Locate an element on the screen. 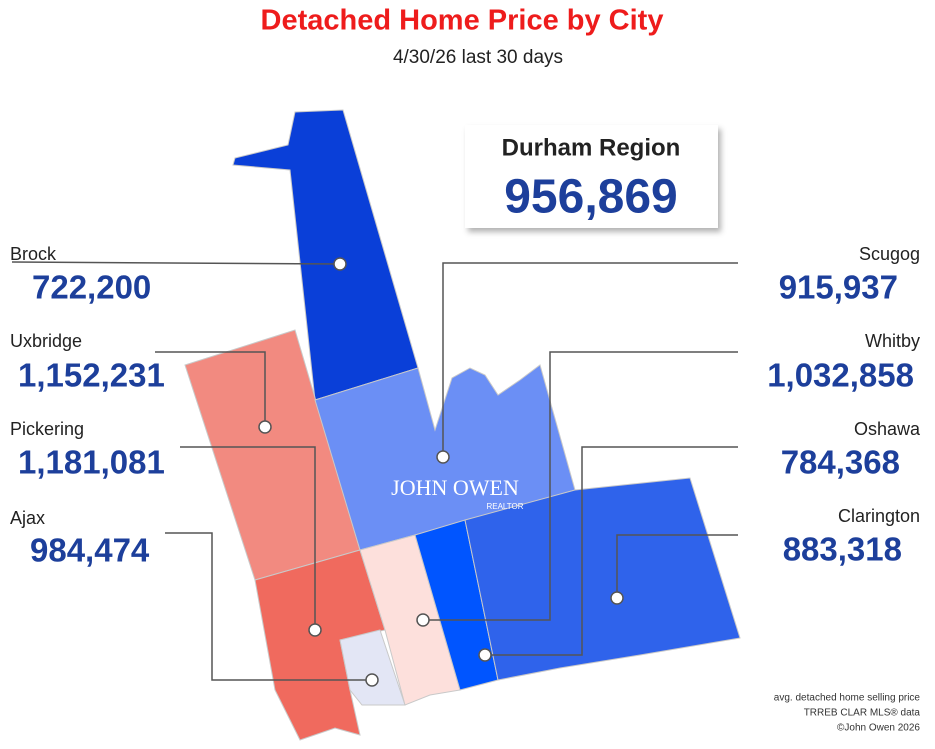  city-price: 1,032,858 is located at coordinates (840, 375).